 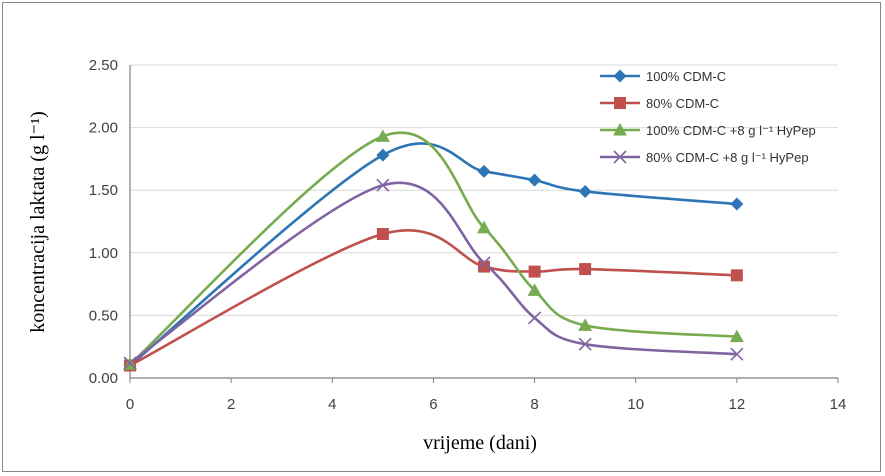 What do you see at coordinates (332, 404) in the screenshot?
I see `x-tick-label: 4` at bounding box center [332, 404].